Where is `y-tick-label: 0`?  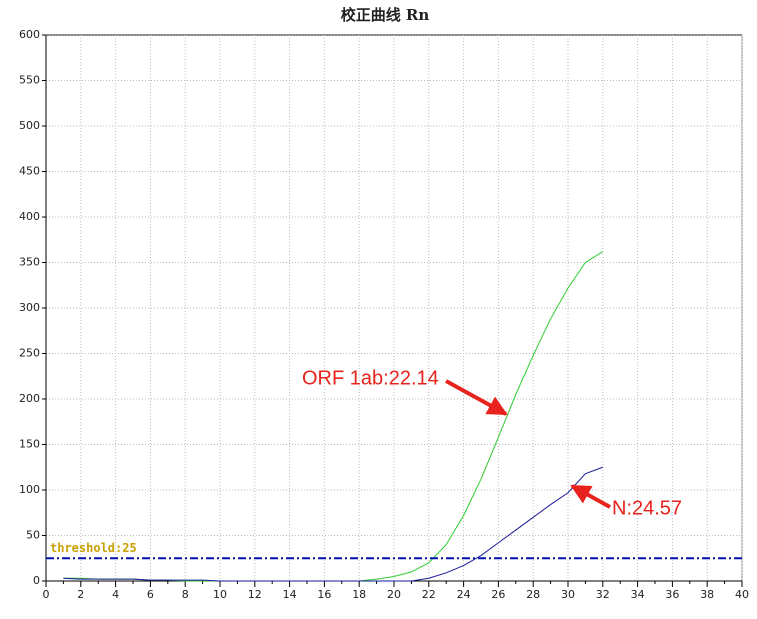 y-tick-label: 0 is located at coordinates (36, 580).